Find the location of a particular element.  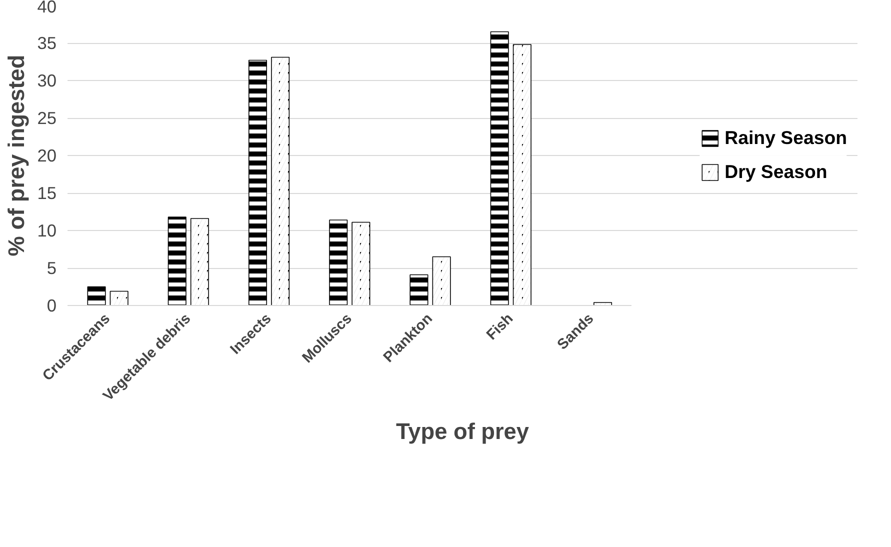

y-tick-label: 10 is located at coordinates (47, 230).